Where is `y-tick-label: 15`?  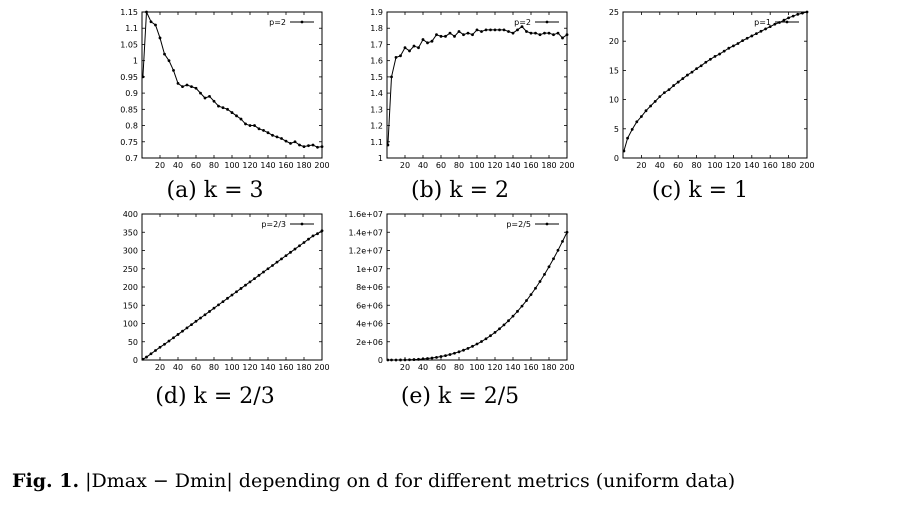 y-tick-label: 15 is located at coordinates (614, 70).